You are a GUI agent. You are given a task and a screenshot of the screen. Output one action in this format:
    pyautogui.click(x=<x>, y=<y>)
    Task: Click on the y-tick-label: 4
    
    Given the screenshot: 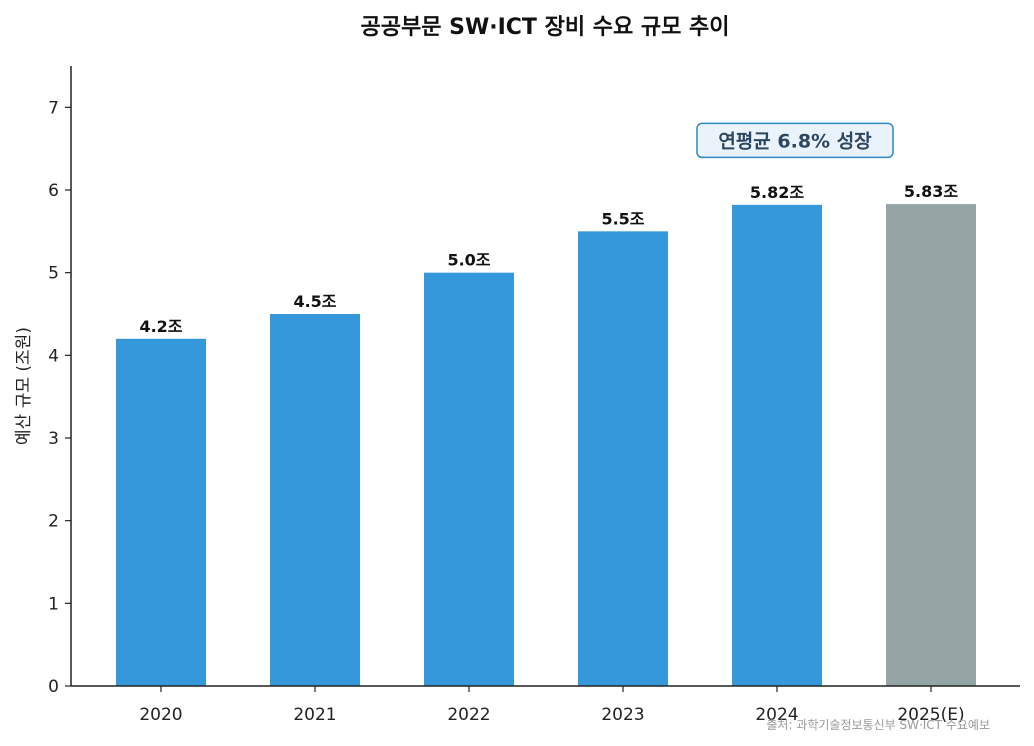 What is the action you would take?
    pyautogui.click(x=53, y=356)
    